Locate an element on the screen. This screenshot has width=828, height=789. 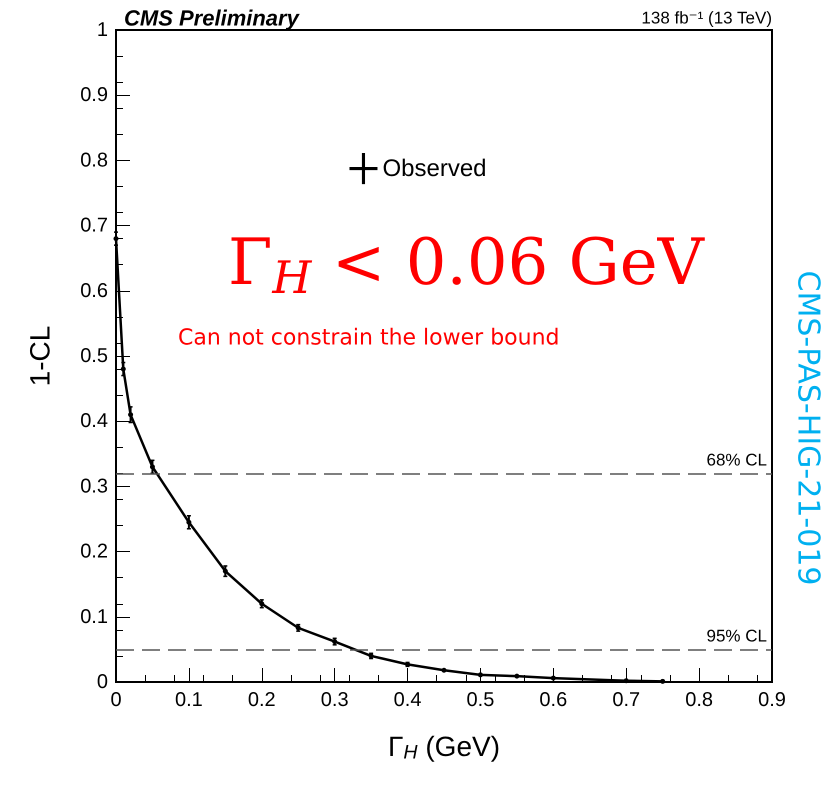
x-tick-label: 0.4 is located at coordinates (408, 700).